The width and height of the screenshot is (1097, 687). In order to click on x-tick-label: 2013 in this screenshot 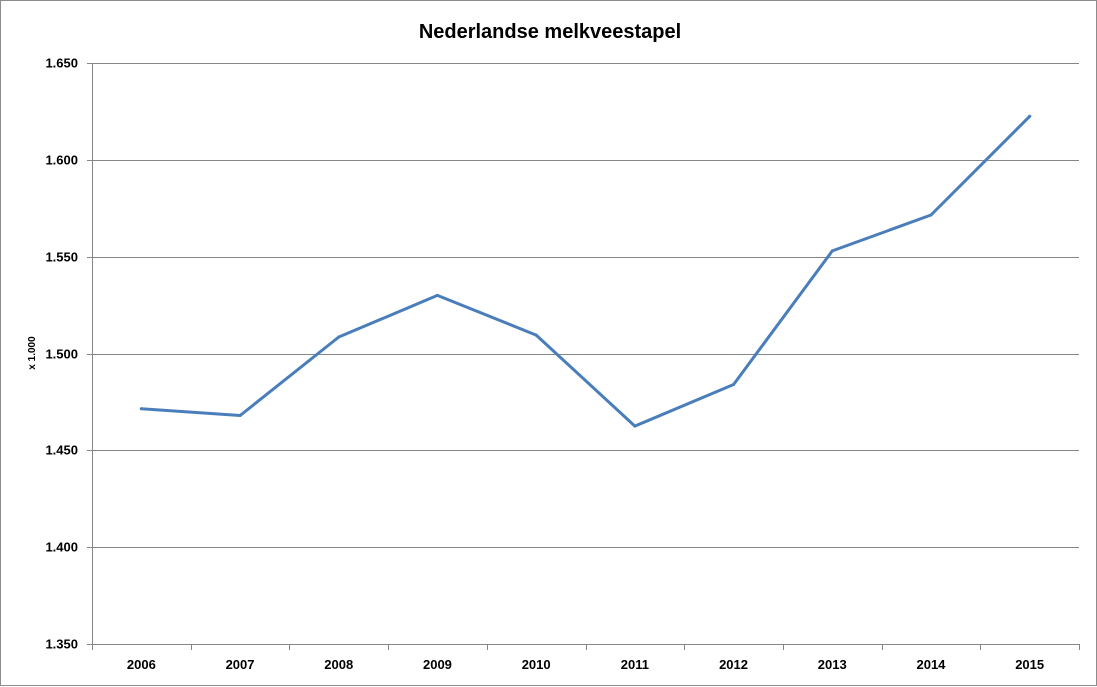, I will do `click(832, 664)`.